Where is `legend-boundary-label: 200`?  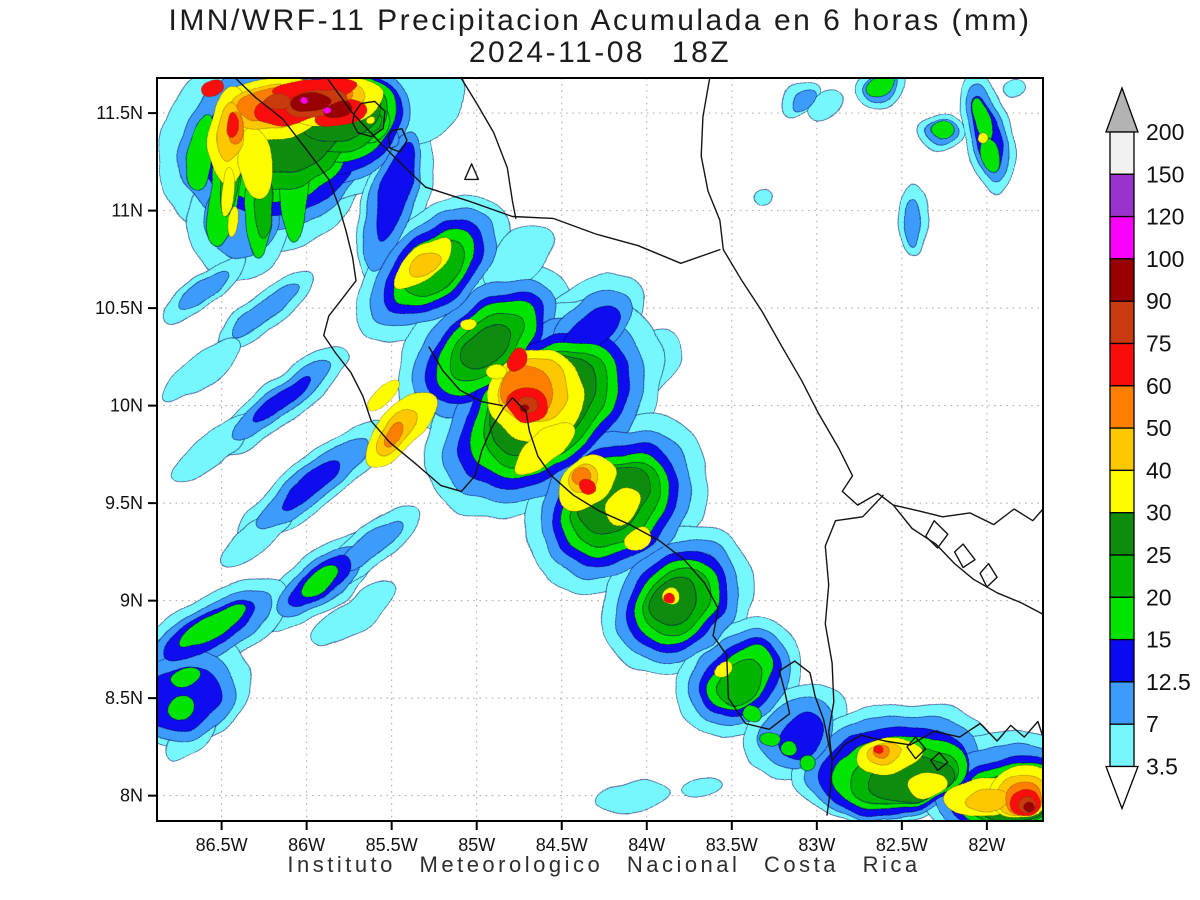
legend-boundary-label: 200 is located at coordinates (1165, 132).